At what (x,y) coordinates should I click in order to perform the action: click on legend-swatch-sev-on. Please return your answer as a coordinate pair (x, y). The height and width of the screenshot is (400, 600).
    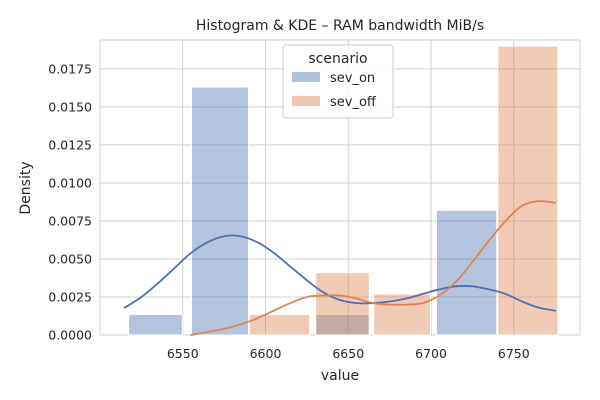
    Looking at the image, I should click on (306, 77).